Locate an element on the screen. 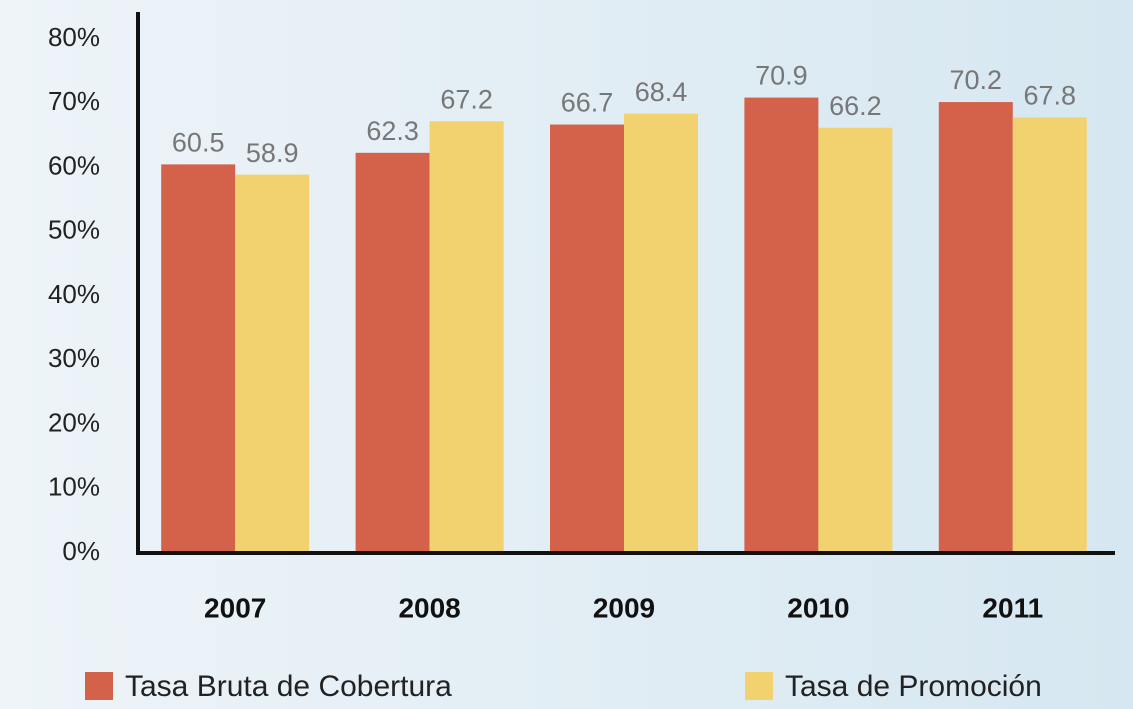 The image size is (1133, 709). data-label: 66.7 is located at coordinates (587, 103).